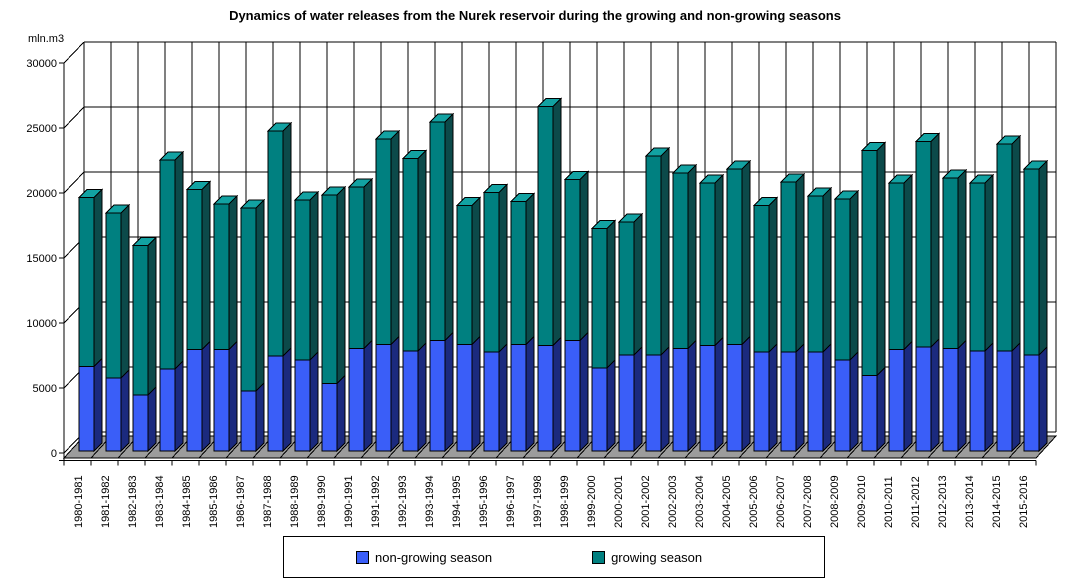 The height and width of the screenshot is (584, 1070). What do you see at coordinates (981, 313) in the screenshot?
I see `bar-2013-2014` at bounding box center [981, 313].